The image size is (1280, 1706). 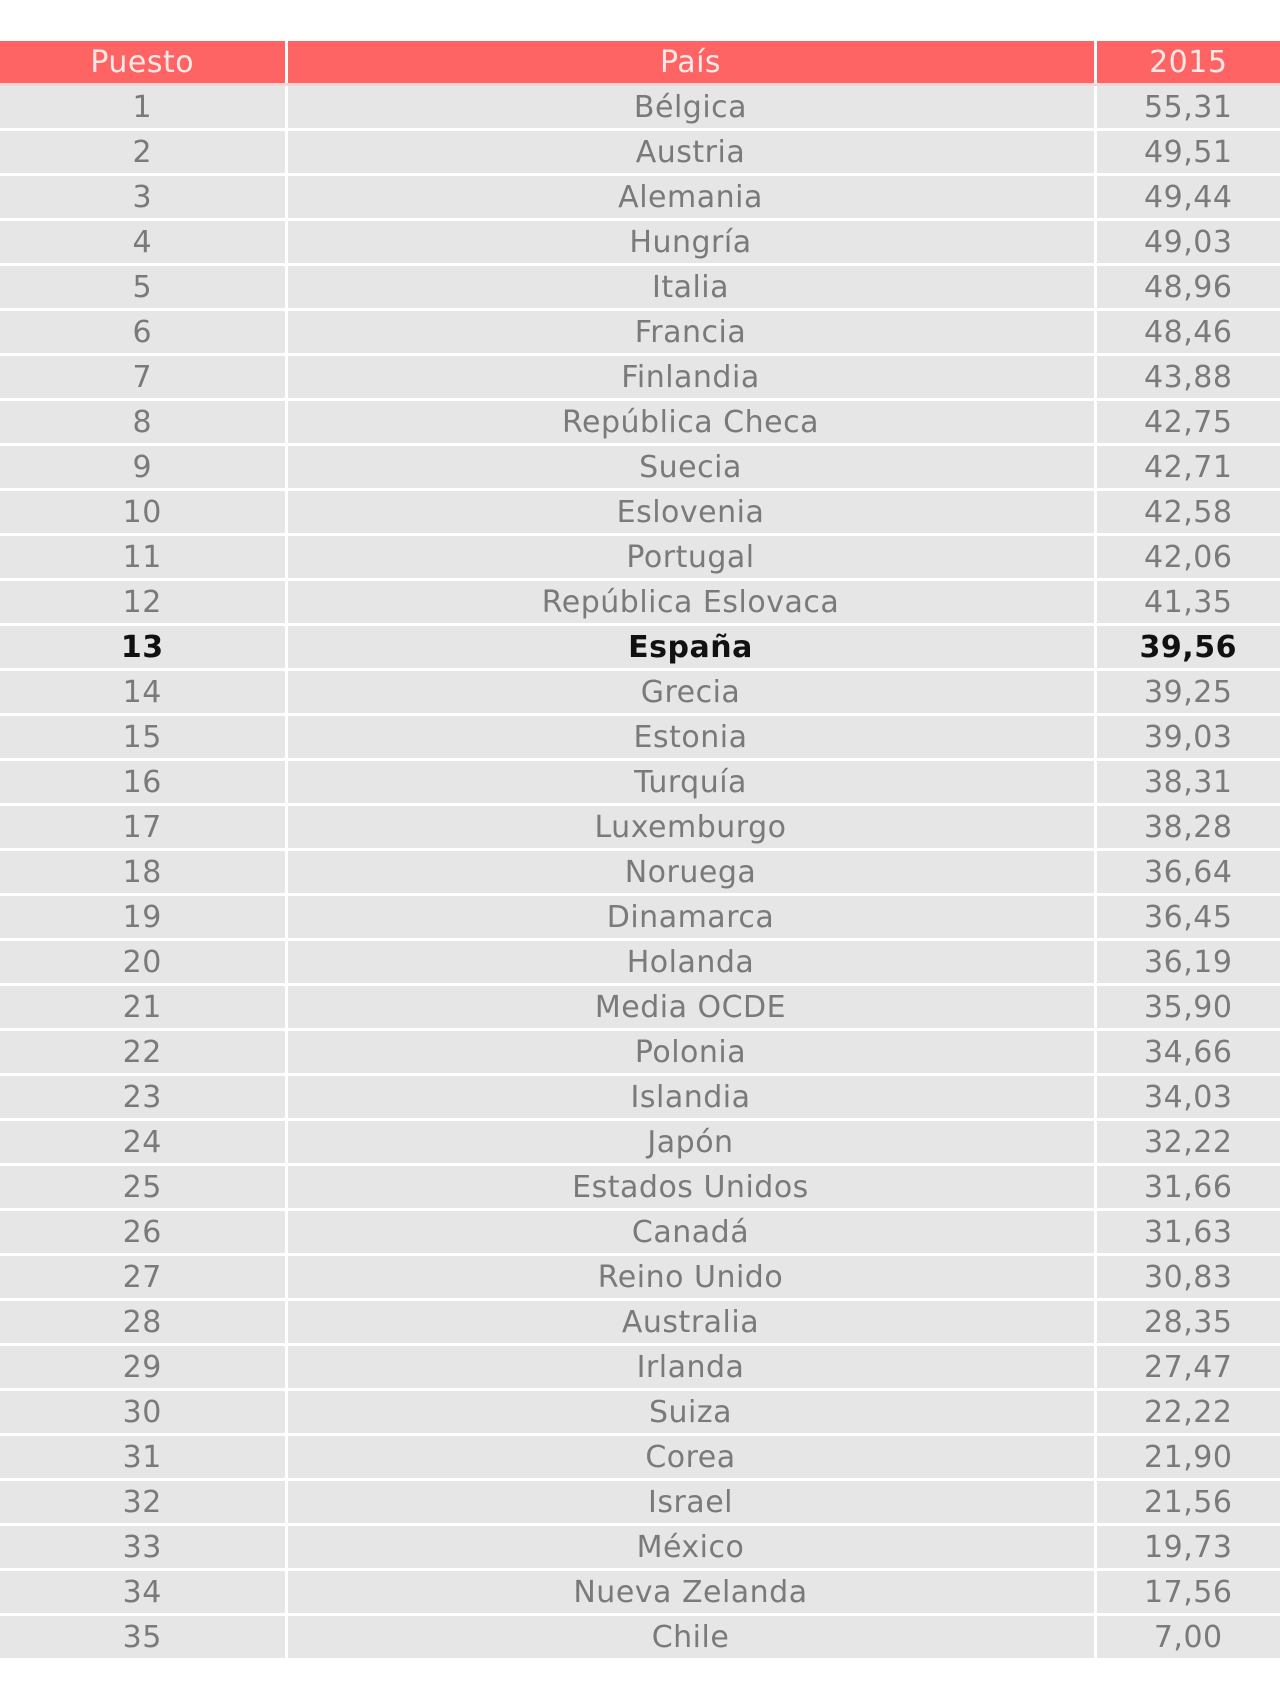 What do you see at coordinates (691, 152) in the screenshot?
I see `country-cell: Austria` at bounding box center [691, 152].